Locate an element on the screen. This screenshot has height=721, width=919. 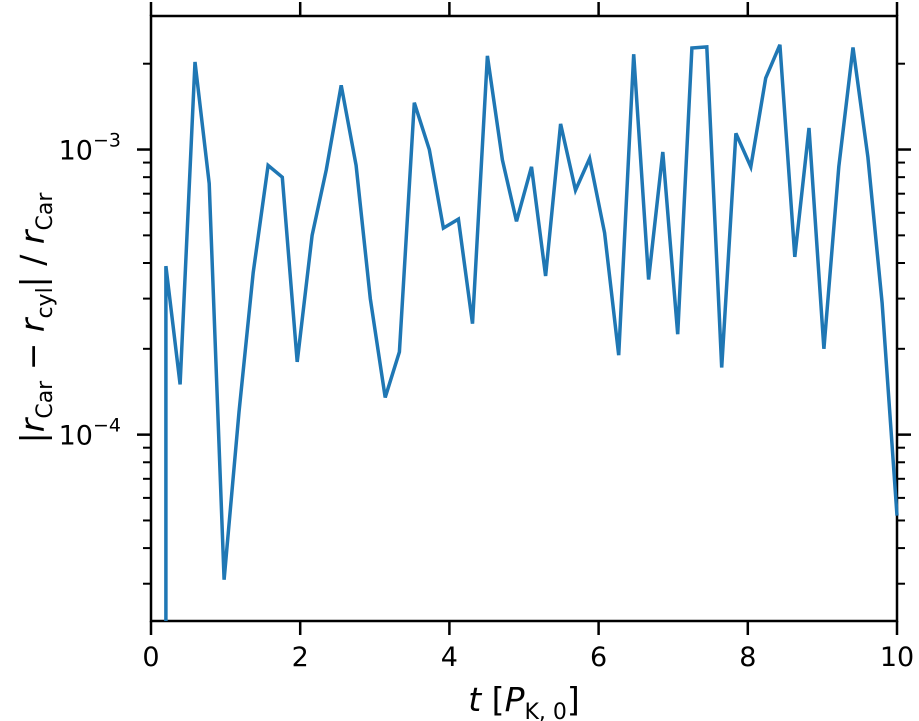
x-axis-label: t [PK, 0] is located at coordinates (524, 700).